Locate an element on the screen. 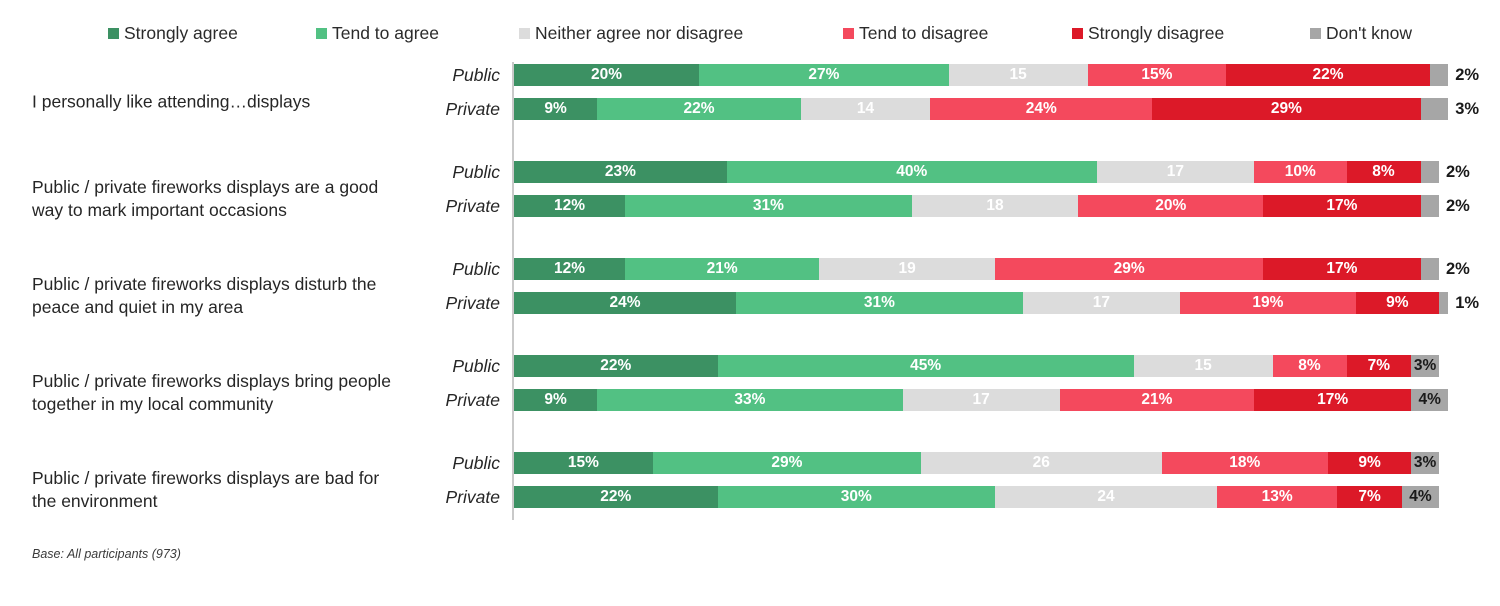 This screenshot has width=1500, height=606. segment-value-label: 12% is located at coordinates (569, 268).